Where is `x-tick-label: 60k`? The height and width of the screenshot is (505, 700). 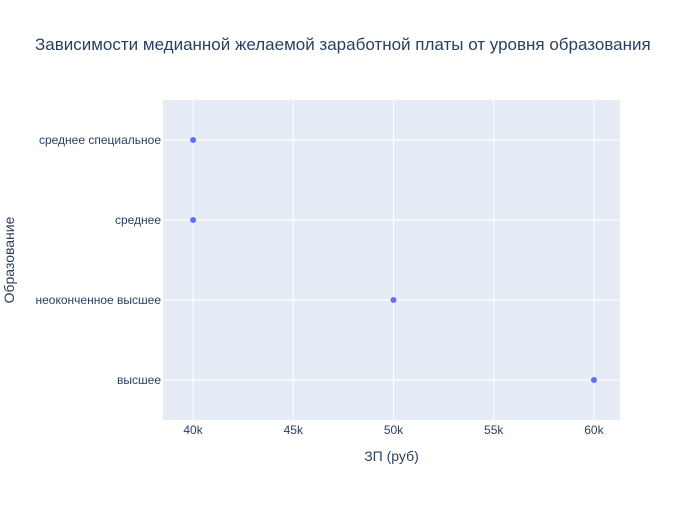 x-tick-label: 60k is located at coordinates (594, 430).